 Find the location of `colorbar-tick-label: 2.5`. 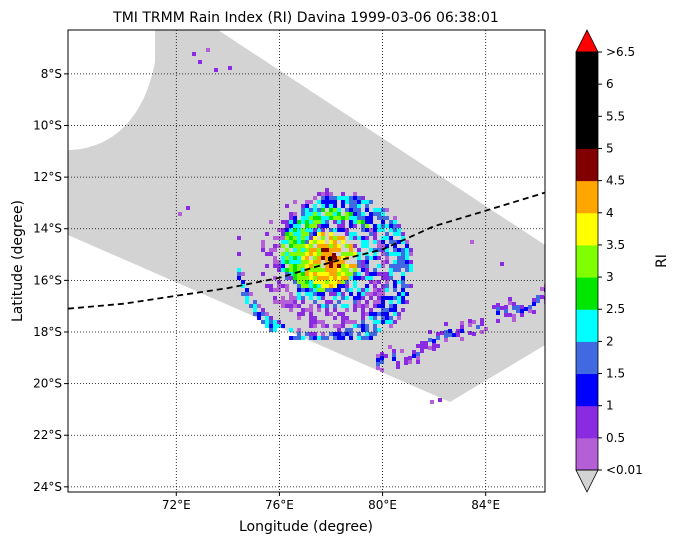

colorbar-tick-label: 2.5 is located at coordinates (615, 309).